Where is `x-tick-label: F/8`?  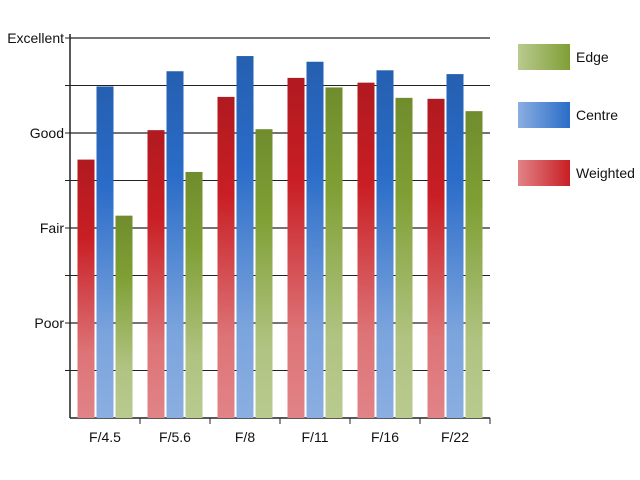 x-tick-label: F/8 is located at coordinates (245, 437).